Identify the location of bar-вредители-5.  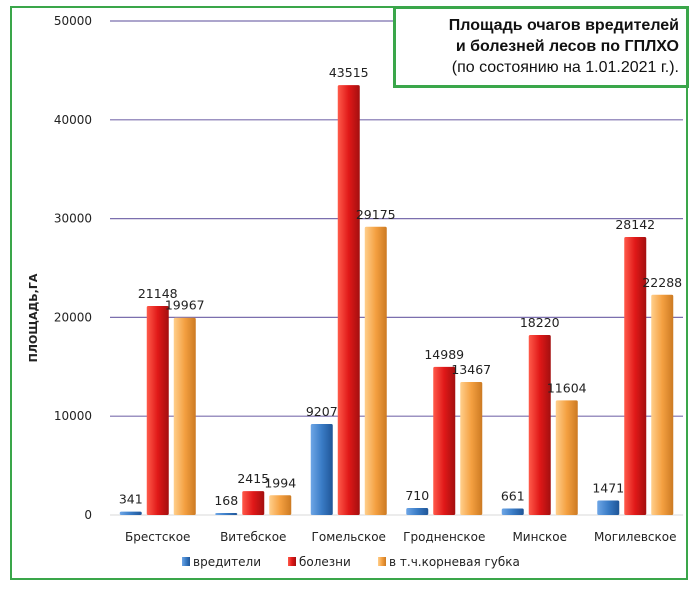
(608, 507).